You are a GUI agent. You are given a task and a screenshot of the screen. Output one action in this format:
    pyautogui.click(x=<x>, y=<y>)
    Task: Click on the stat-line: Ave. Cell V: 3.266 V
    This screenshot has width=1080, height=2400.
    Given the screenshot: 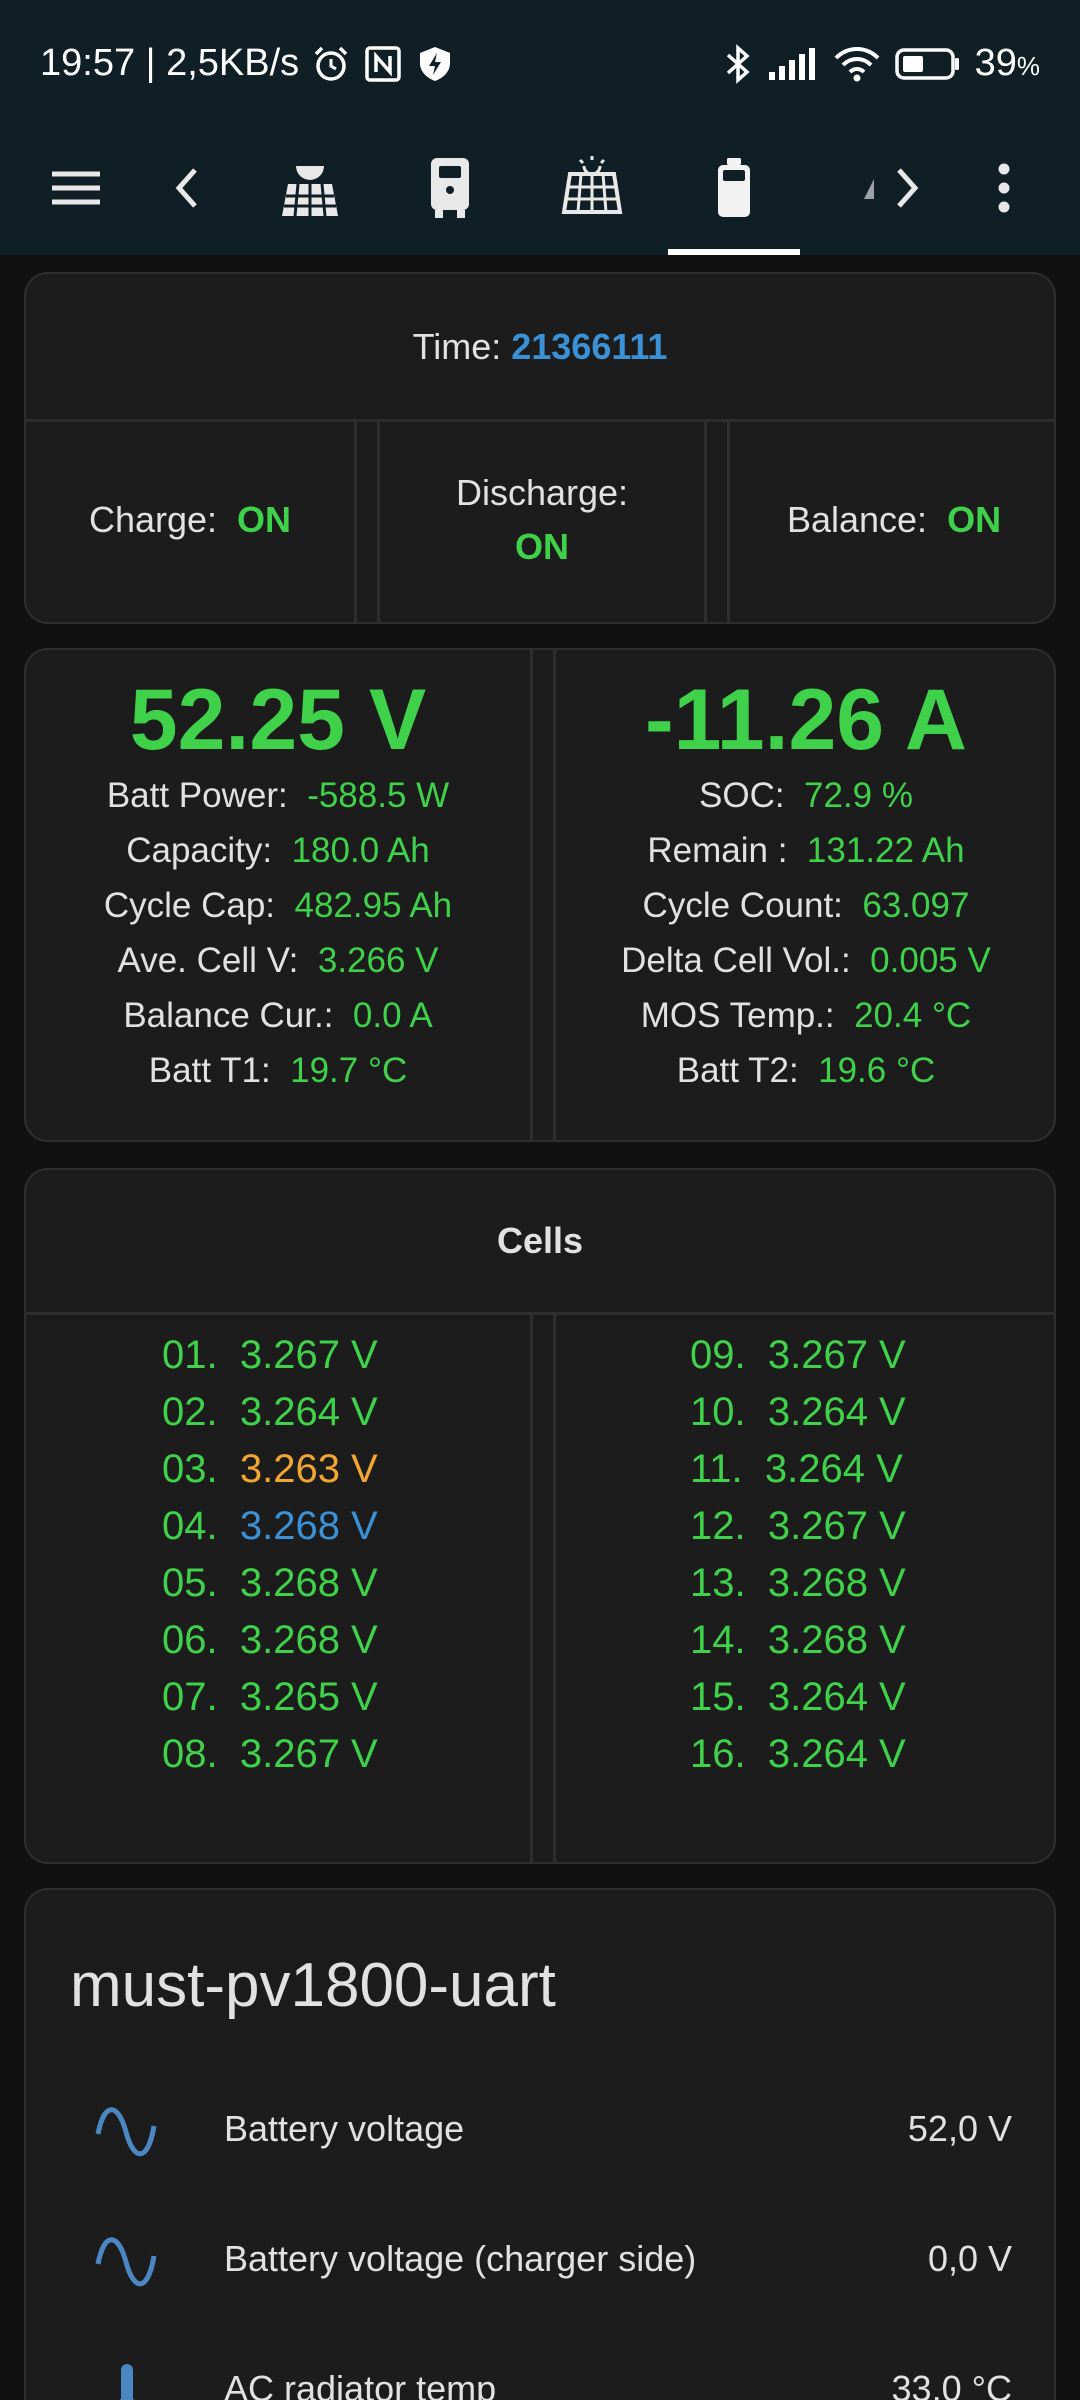 What is the action you would take?
    pyautogui.click(x=278, y=960)
    